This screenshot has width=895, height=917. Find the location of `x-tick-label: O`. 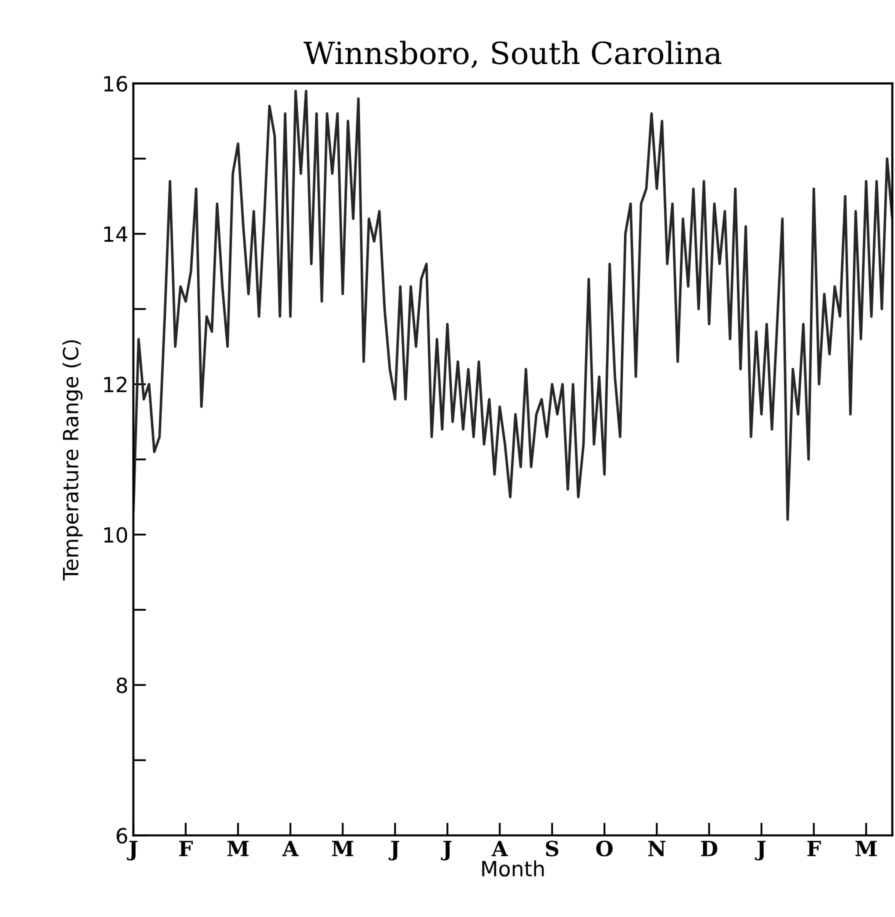

x-tick-label: O is located at coordinates (604, 848).